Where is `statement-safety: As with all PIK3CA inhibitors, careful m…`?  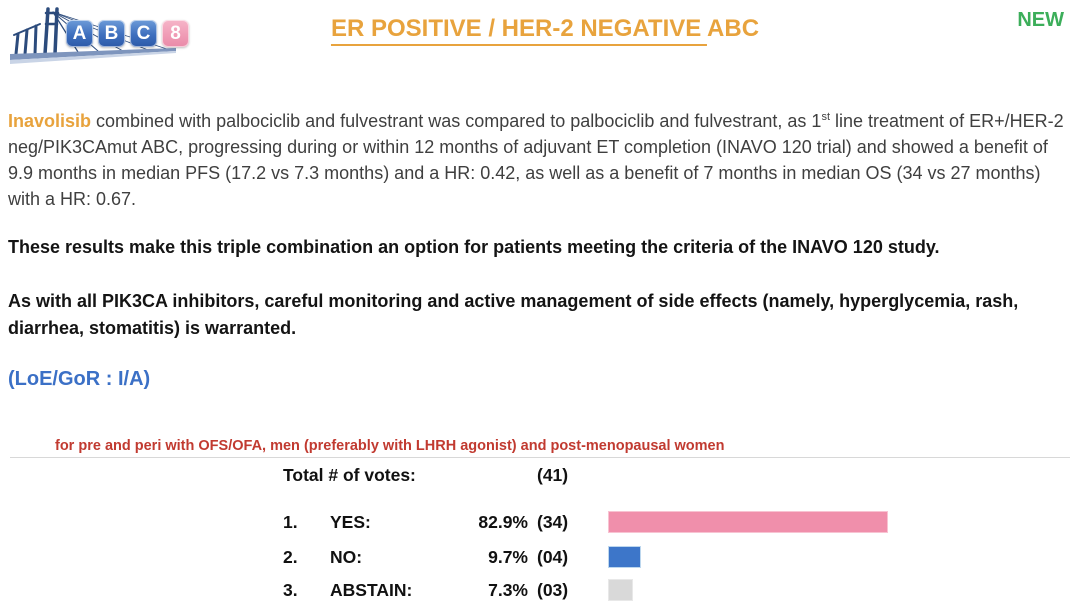 statement-safety: As with all PIK3CA inhibitors, careful m… is located at coordinates (513, 314).